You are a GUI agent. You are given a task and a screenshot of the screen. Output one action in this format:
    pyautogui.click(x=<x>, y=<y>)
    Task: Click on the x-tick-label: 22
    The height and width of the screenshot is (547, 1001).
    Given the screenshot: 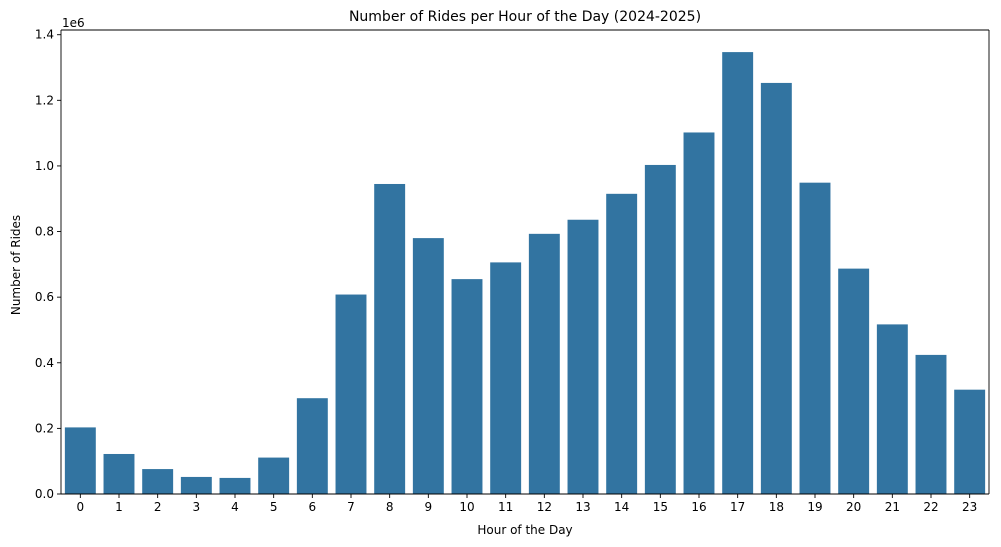 What is the action you would take?
    pyautogui.click(x=930, y=507)
    